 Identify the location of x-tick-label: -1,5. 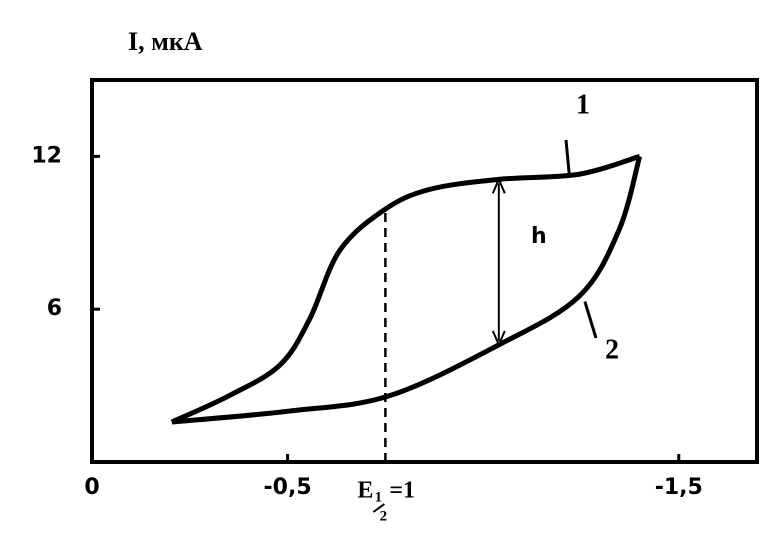
(679, 487).